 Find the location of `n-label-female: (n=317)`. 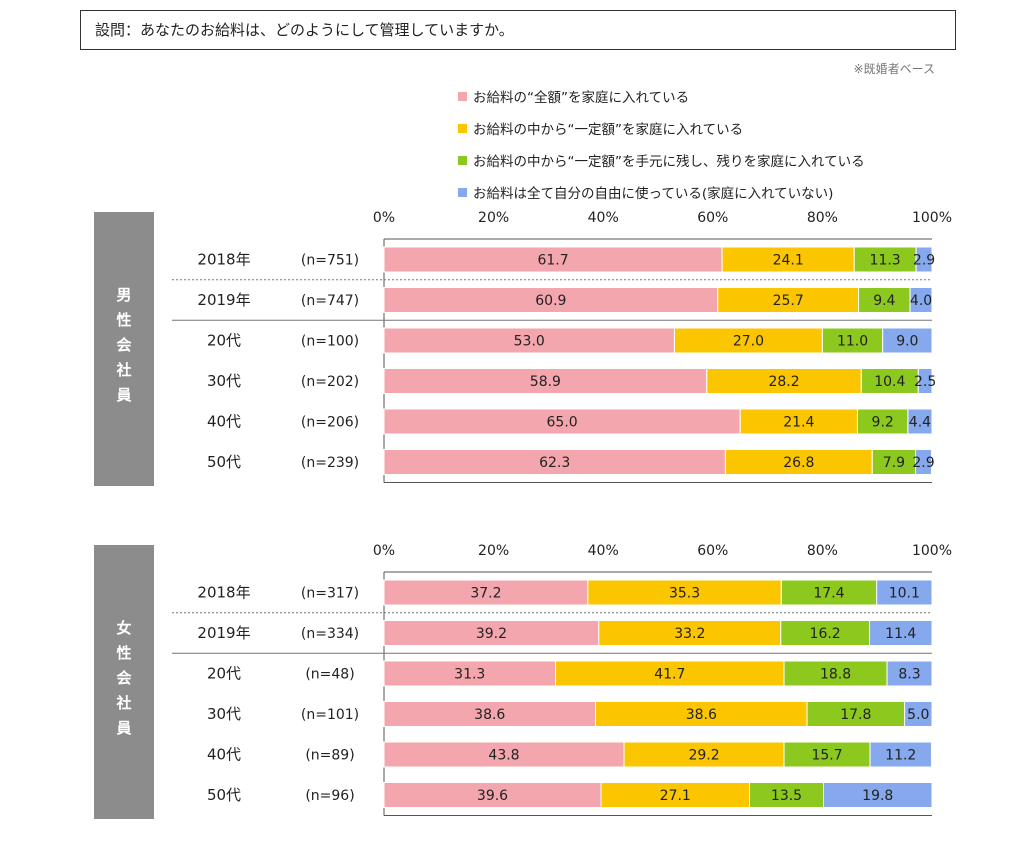

n-label-female: (n=317) is located at coordinates (330, 594).